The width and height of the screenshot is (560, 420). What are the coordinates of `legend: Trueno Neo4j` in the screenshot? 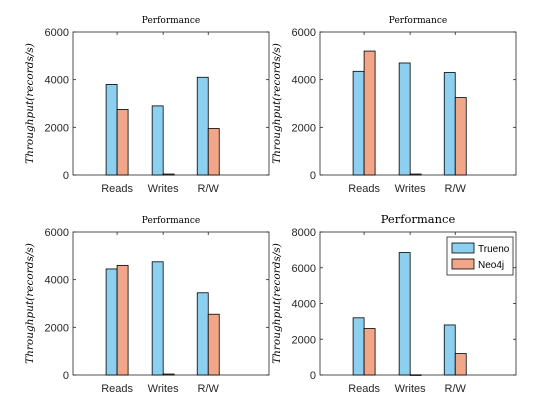 It's located at (480, 256).